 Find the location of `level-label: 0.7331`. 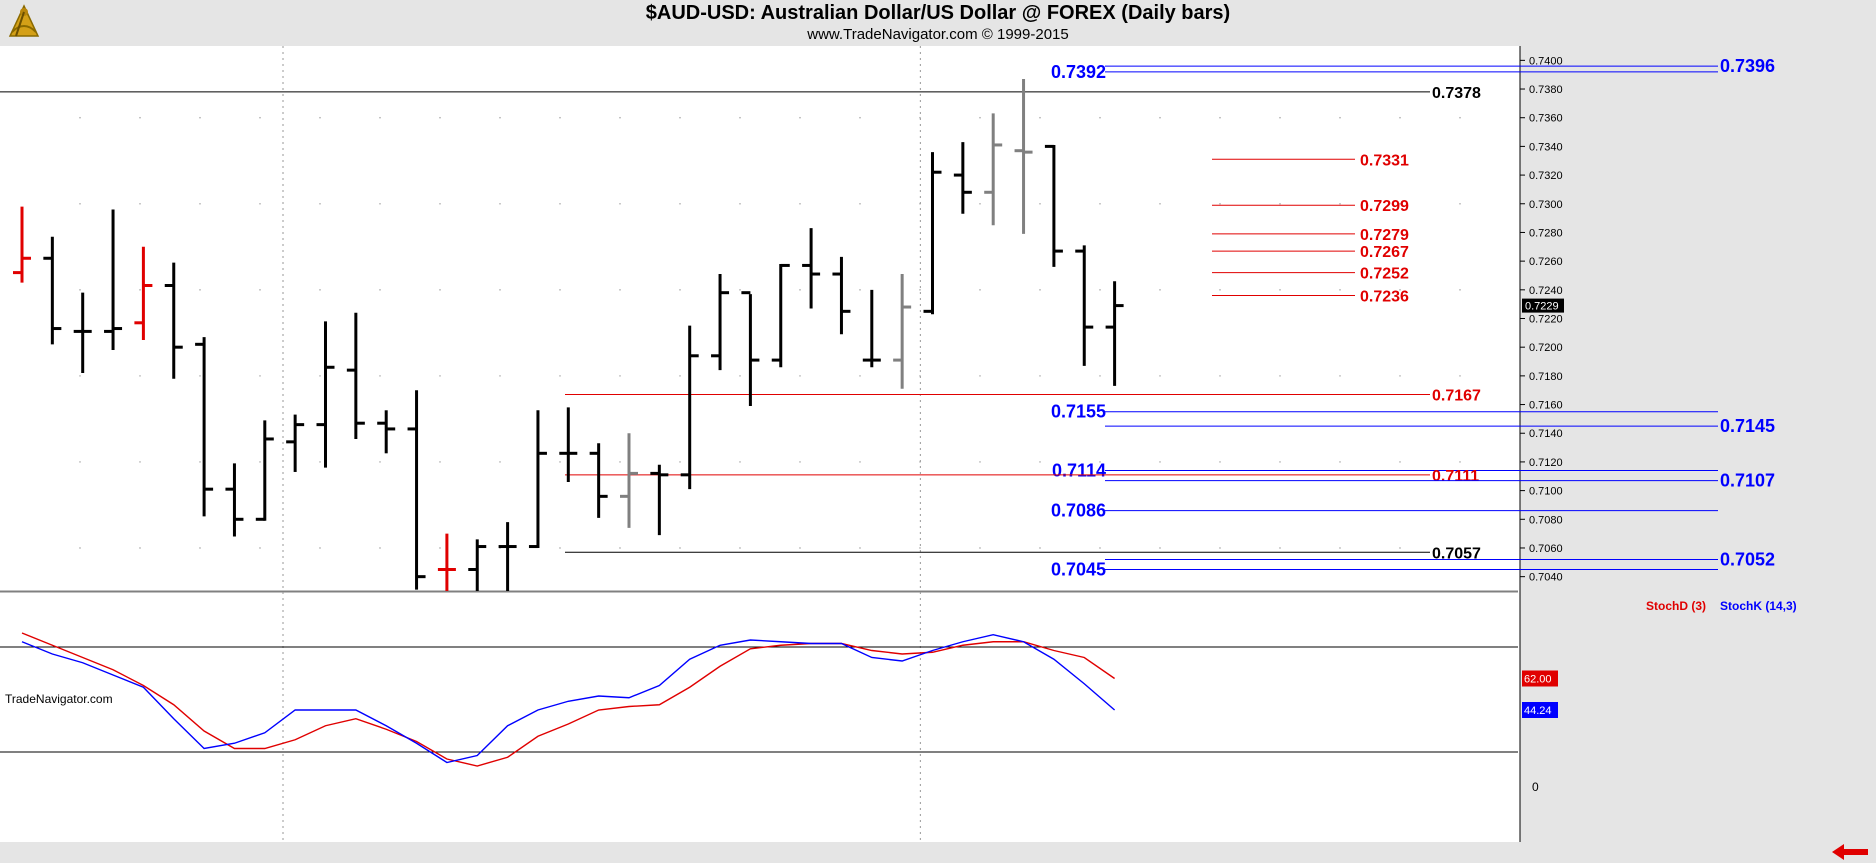

level-label: 0.7331 is located at coordinates (1384, 160).